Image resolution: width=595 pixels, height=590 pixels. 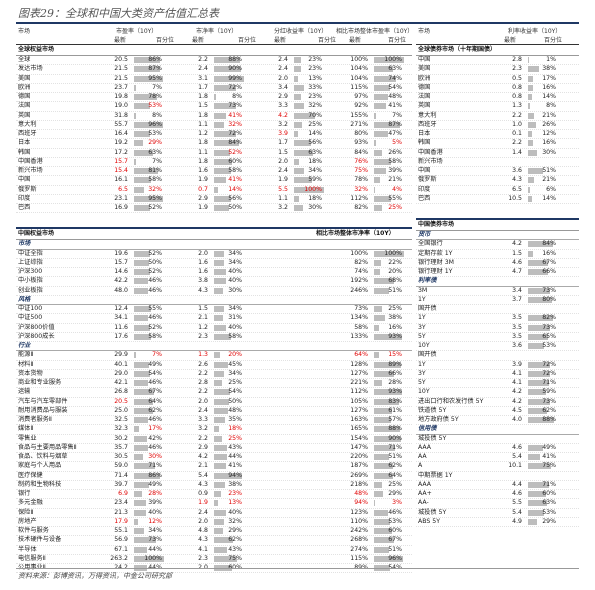 I want to click on percentile-cell: 21%, so click(x=549, y=115).